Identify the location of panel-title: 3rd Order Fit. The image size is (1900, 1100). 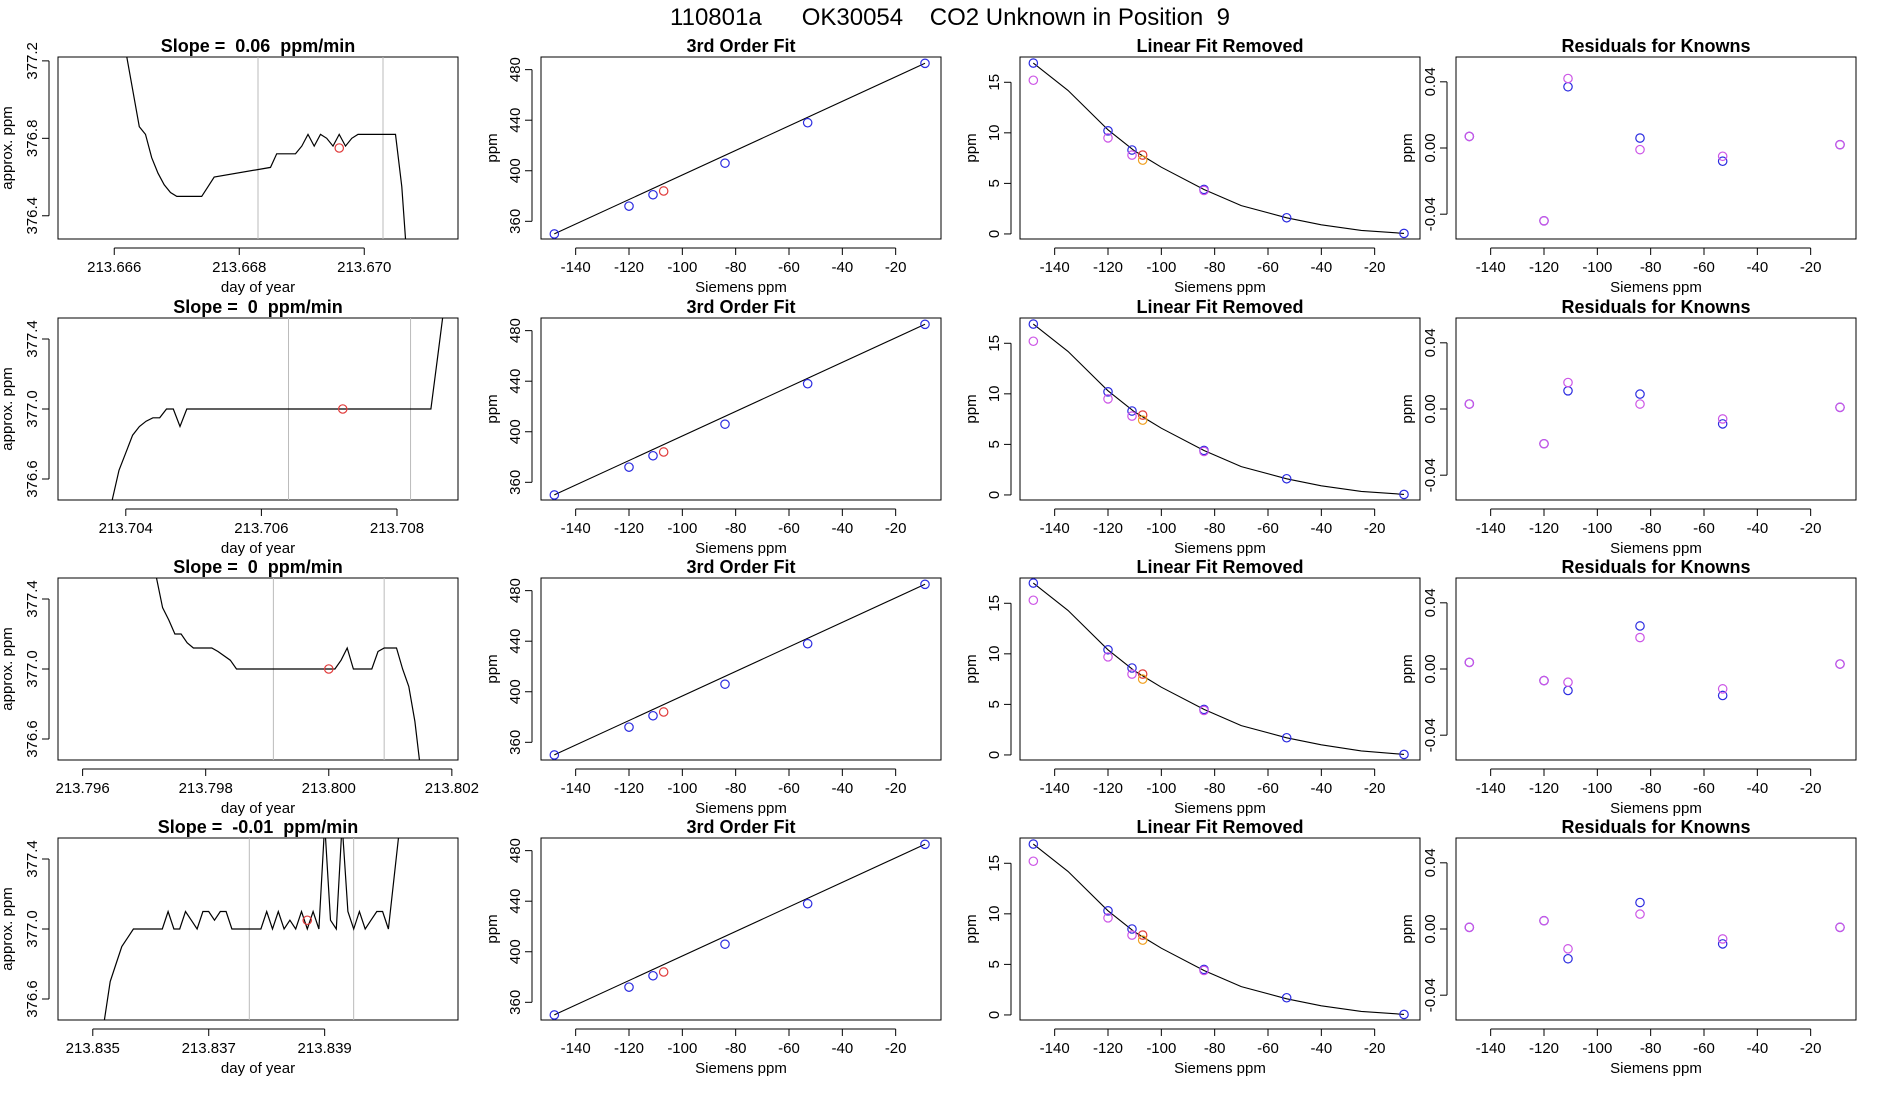
(740, 46).